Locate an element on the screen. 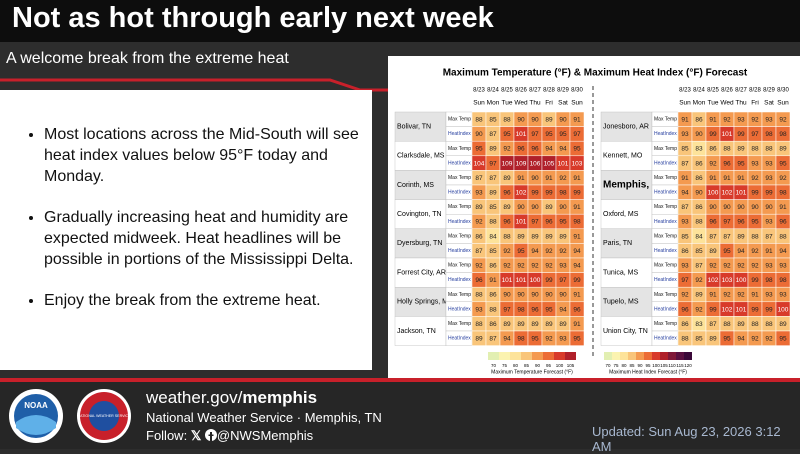 The image size is (800, 454). date-label: 8/25 is located at coordinates (713, 91).